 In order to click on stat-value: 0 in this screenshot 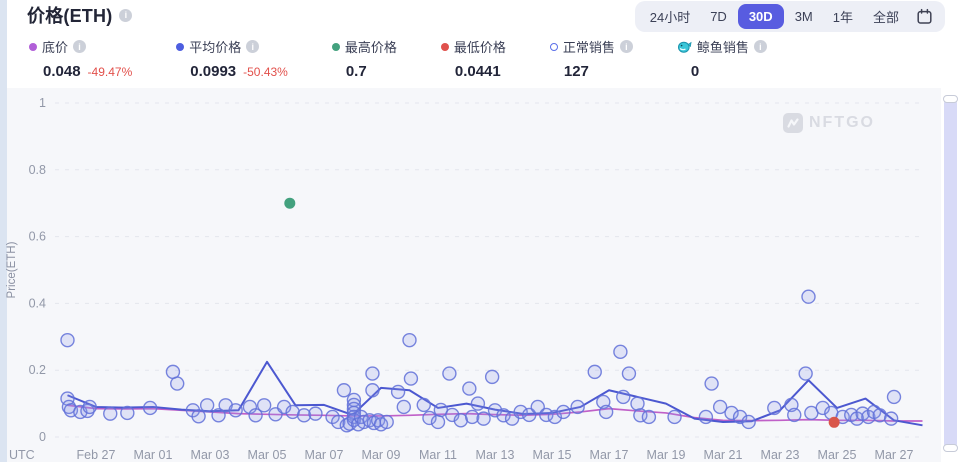, I will do `click(695, 71)`.